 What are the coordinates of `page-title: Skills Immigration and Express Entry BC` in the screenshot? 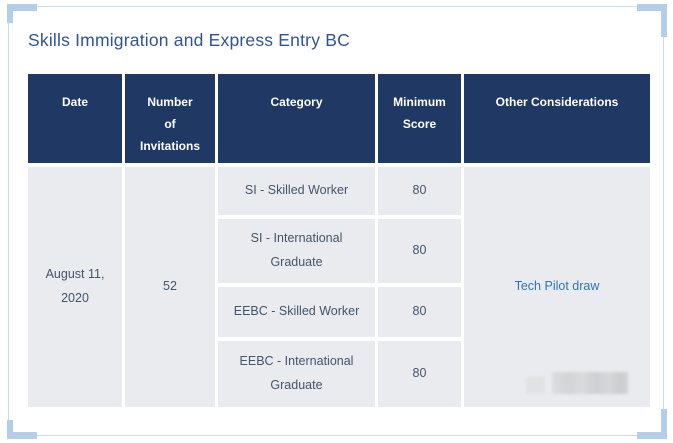 It's located at (189, 40).